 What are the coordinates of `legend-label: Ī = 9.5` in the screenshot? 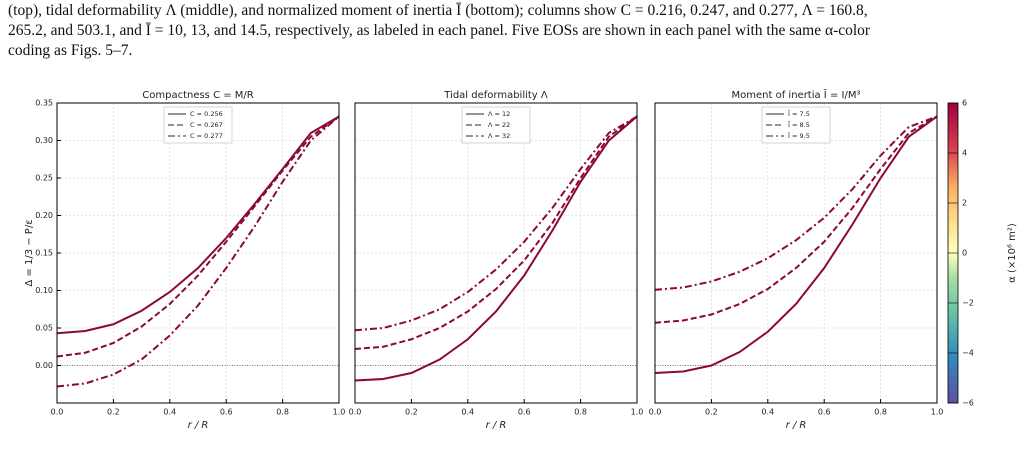 It's located at (799, 135).